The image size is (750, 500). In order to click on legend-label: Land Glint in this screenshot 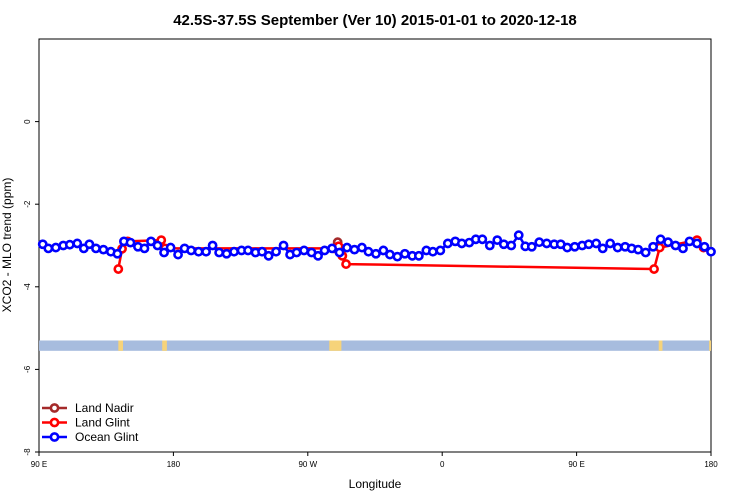, I will do `click(102, 423)`.